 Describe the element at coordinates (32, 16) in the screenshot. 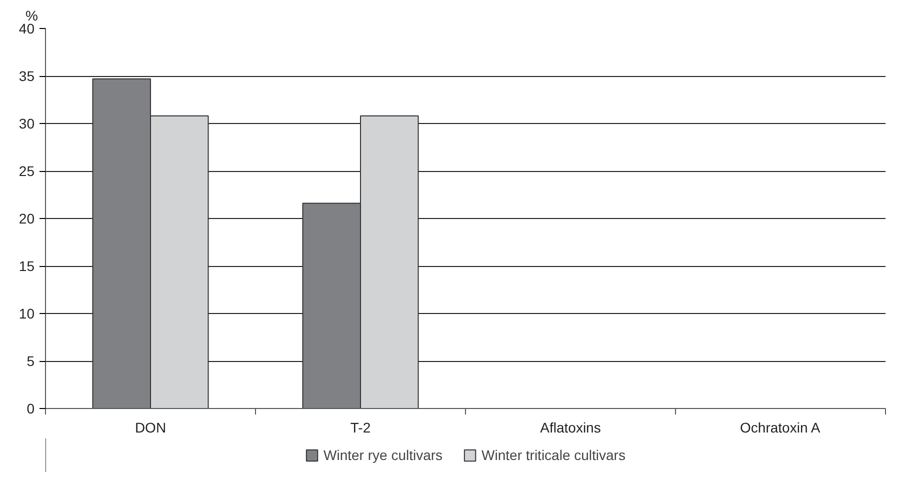

I see `y-axis-title: %` at that location.